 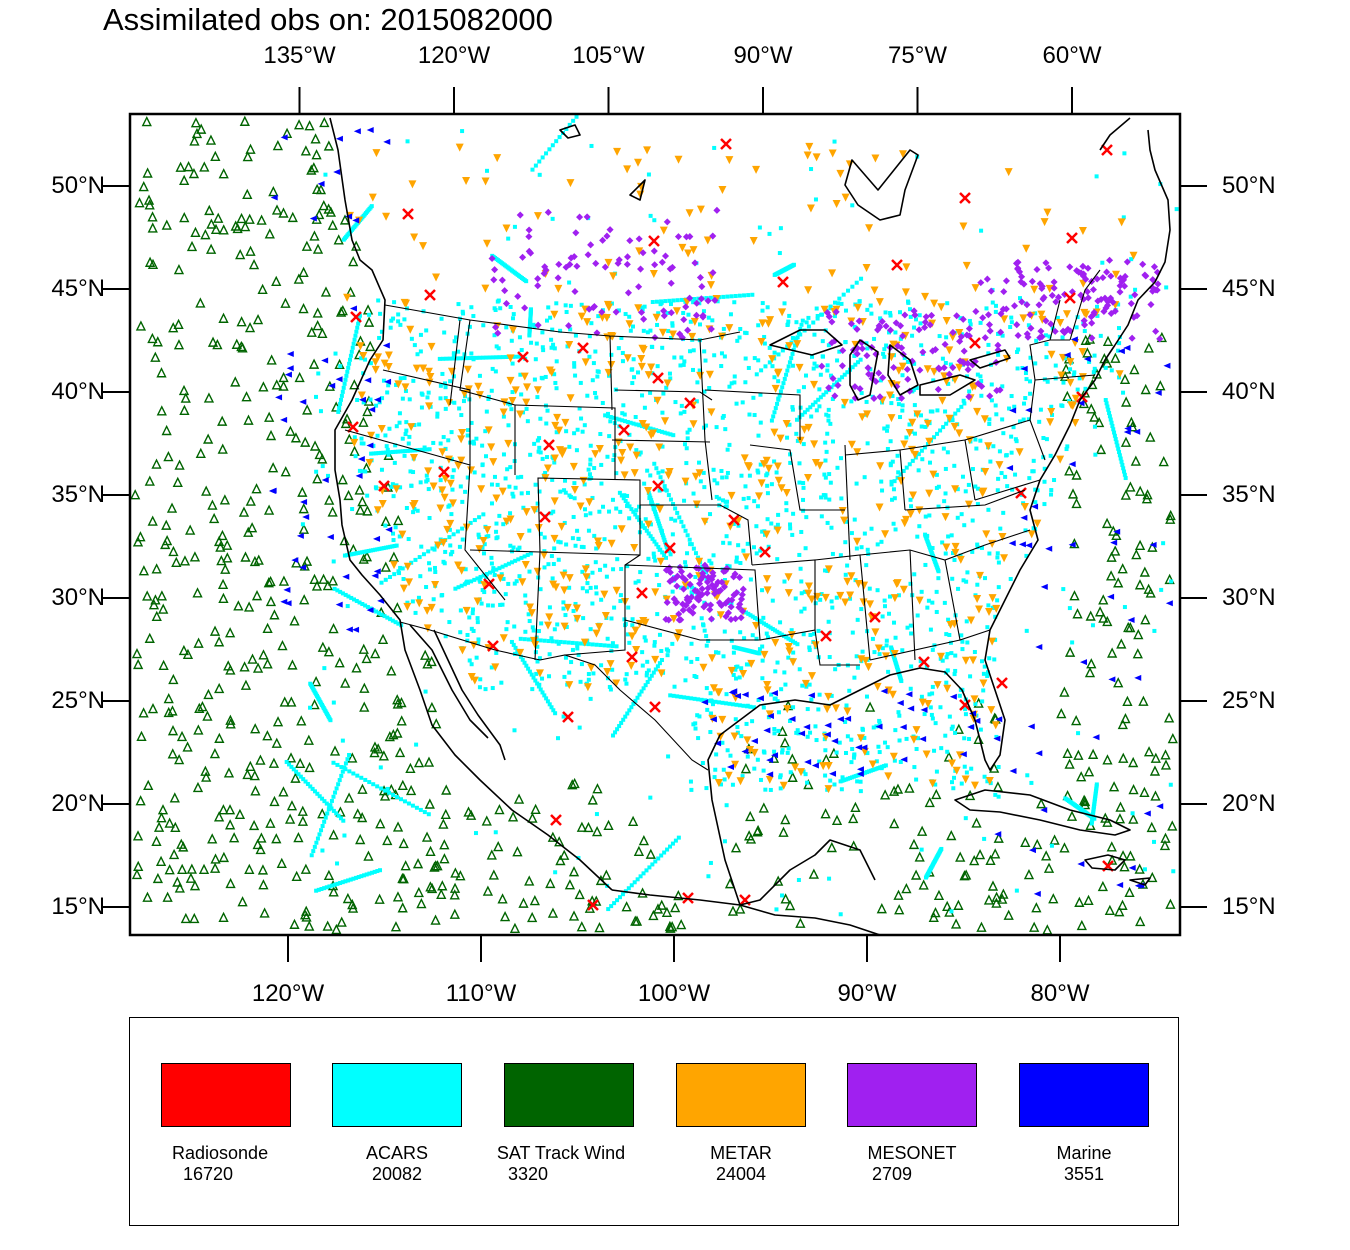 What do you see at coordinates (328, 19) in the screenshot?
I see `map-title: Assimilated obs on: 2015082000` at bounding box center [328, 19].